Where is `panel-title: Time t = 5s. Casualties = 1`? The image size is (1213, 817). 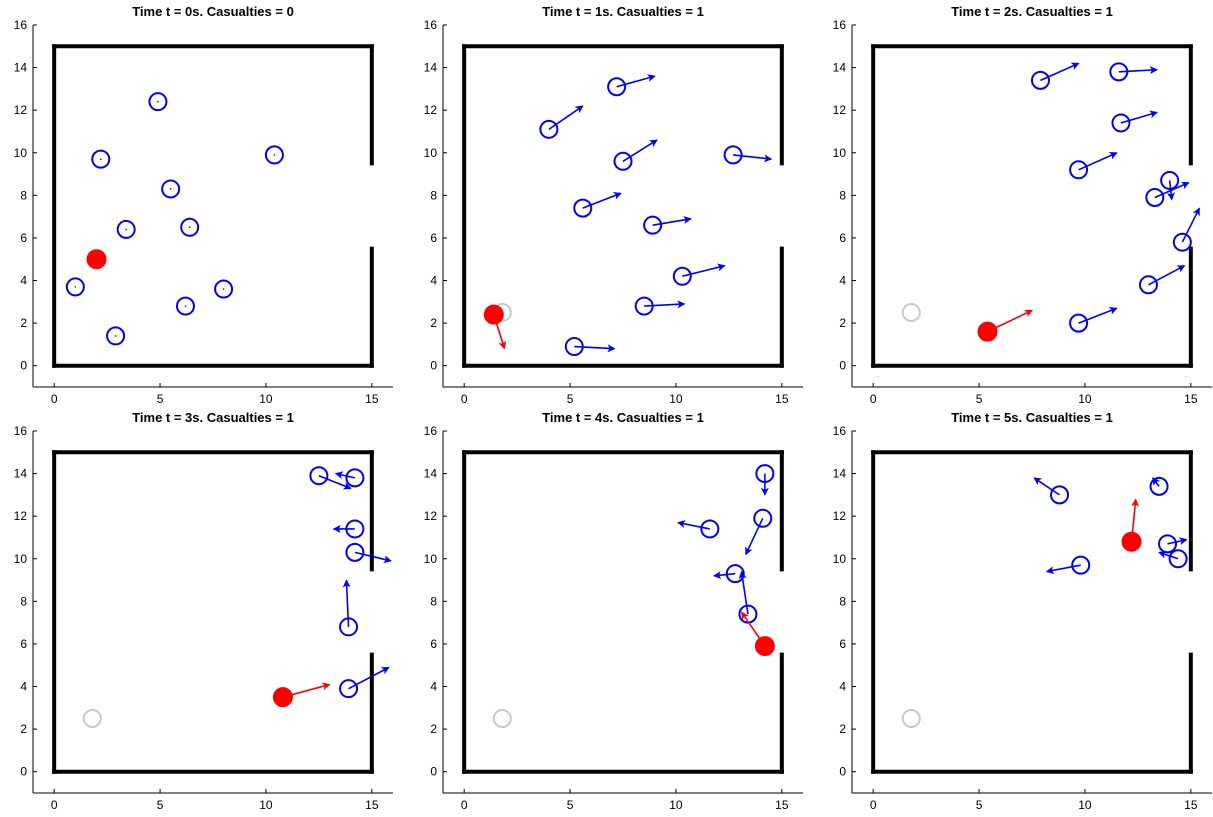 panel-title: Time t = 5s. Casualties = 1 is located at coordinates (1032, 417).